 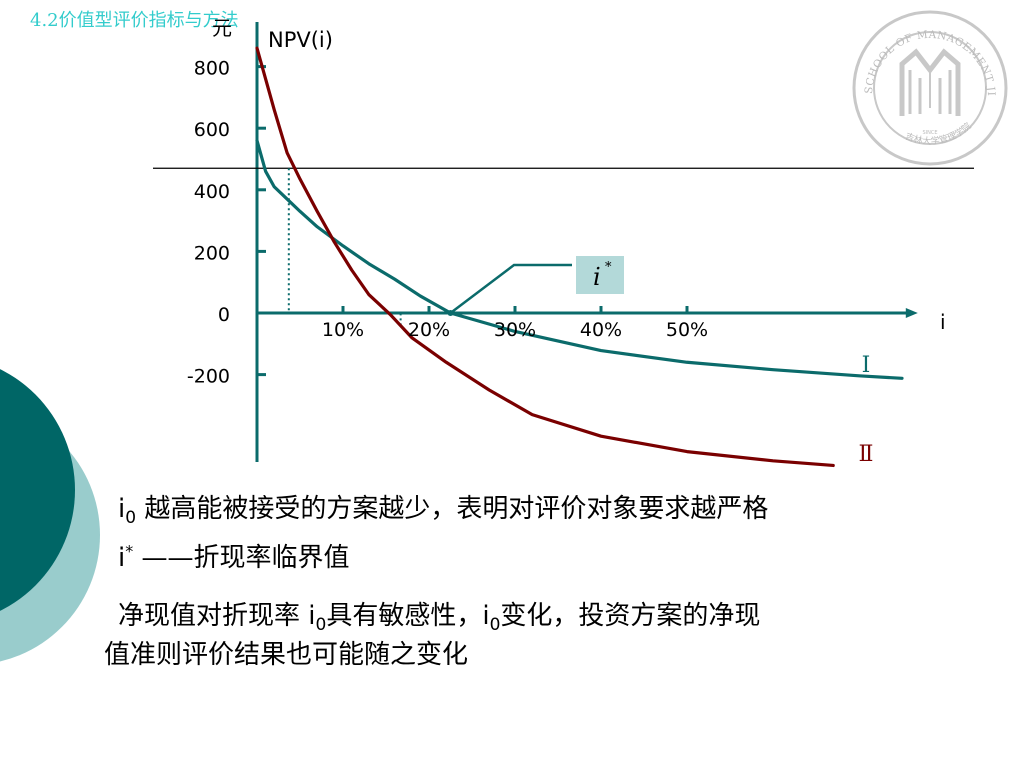 What do you see at coordinates (866, 454) in the screenshot?
I see `series-label-2: Ⅱ` at bounding box center [866, 454].